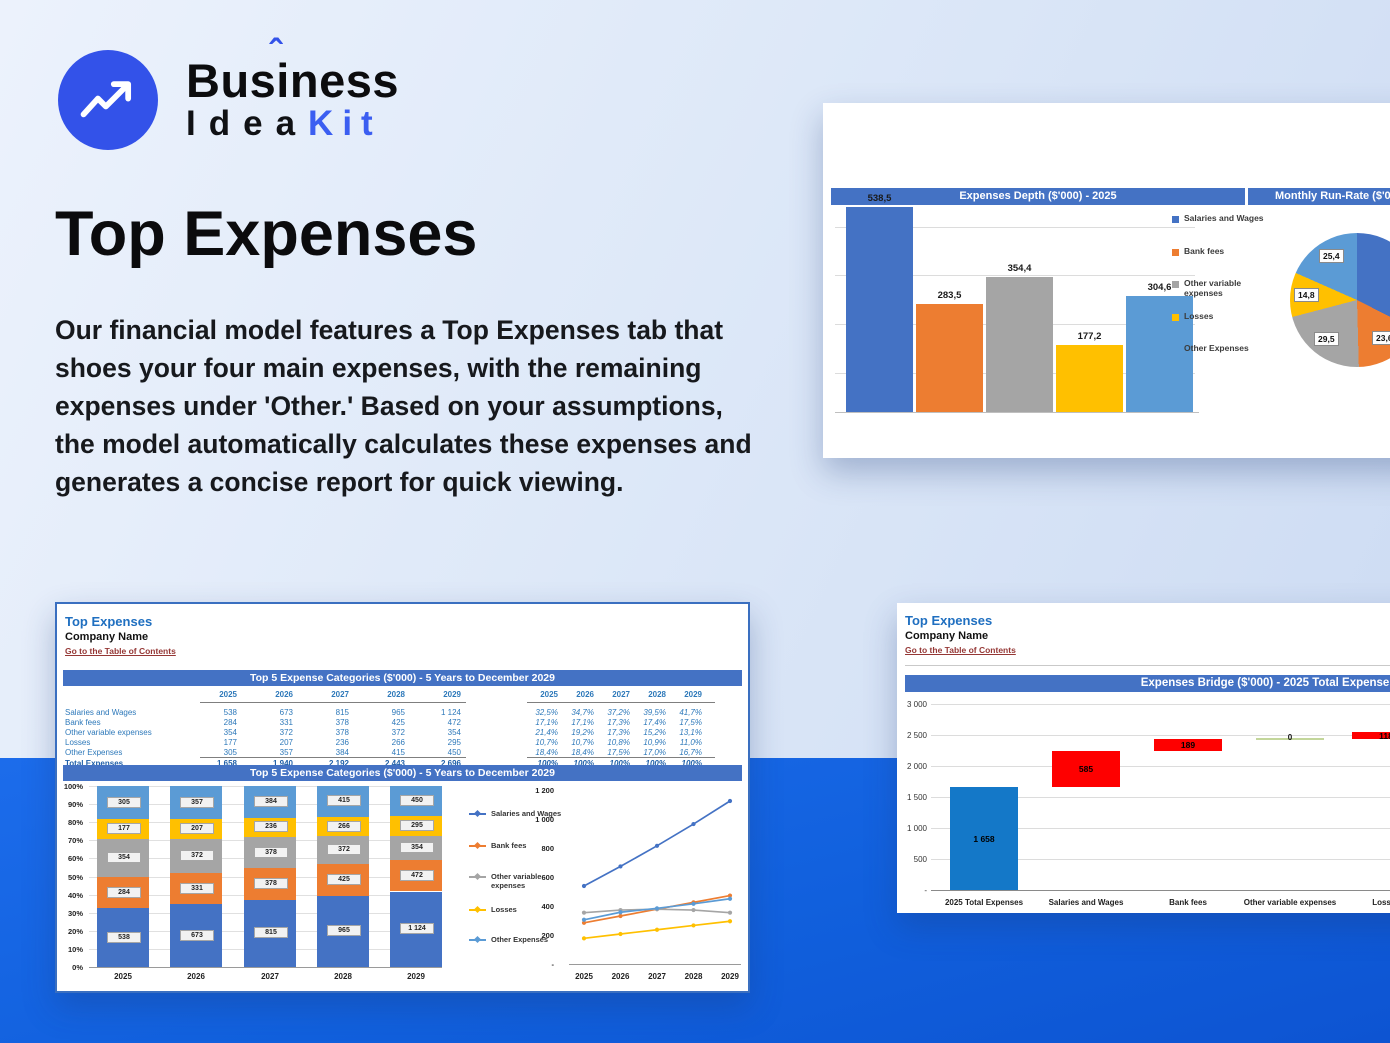 The height and width of the screenshot is (1043, 1390). What do you see at coordinates (509, 845) in the screenshot?
I see `legend-label: Bank fees` at bounding box center [509, 845].